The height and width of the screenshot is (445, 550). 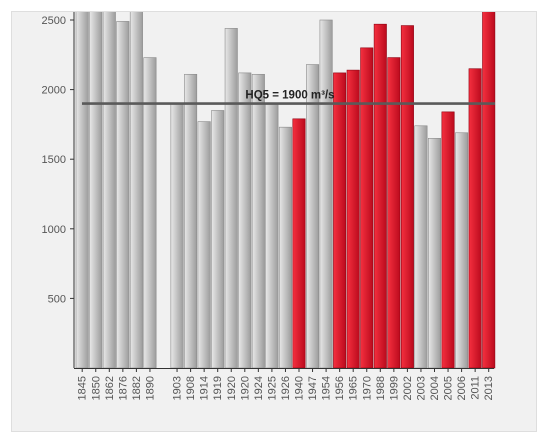 I want to click on x-tick-label: 1882, so click(x=137, y=388).